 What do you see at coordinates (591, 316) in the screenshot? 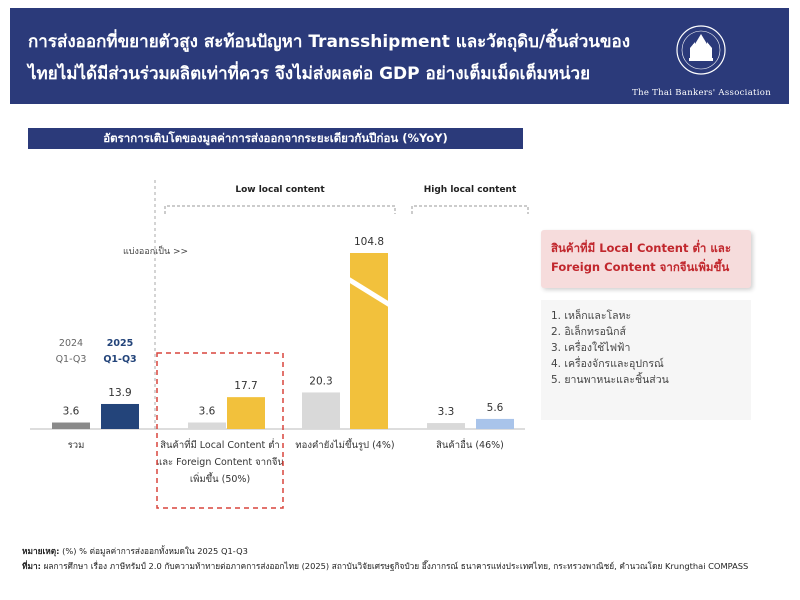
I see `list-item: 1. เหล็กและโลหะ` at bounding box center [591, 316].